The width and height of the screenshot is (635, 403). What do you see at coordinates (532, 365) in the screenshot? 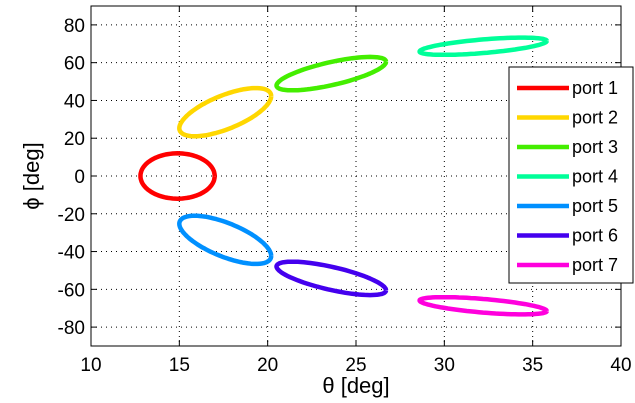
I see `x-tick-label: 35` at bounding box center [532, 365].